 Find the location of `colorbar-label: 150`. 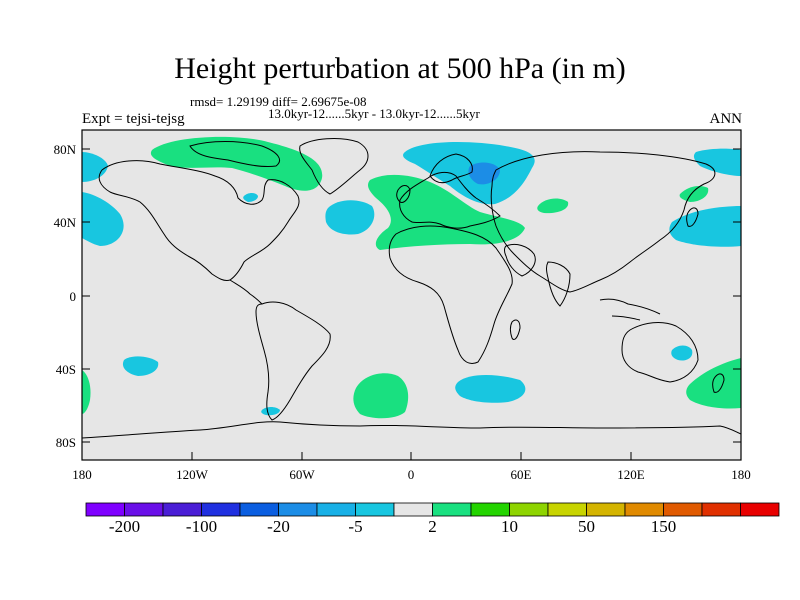

colorbar-label: 150 is located at coordinates (664, 526).